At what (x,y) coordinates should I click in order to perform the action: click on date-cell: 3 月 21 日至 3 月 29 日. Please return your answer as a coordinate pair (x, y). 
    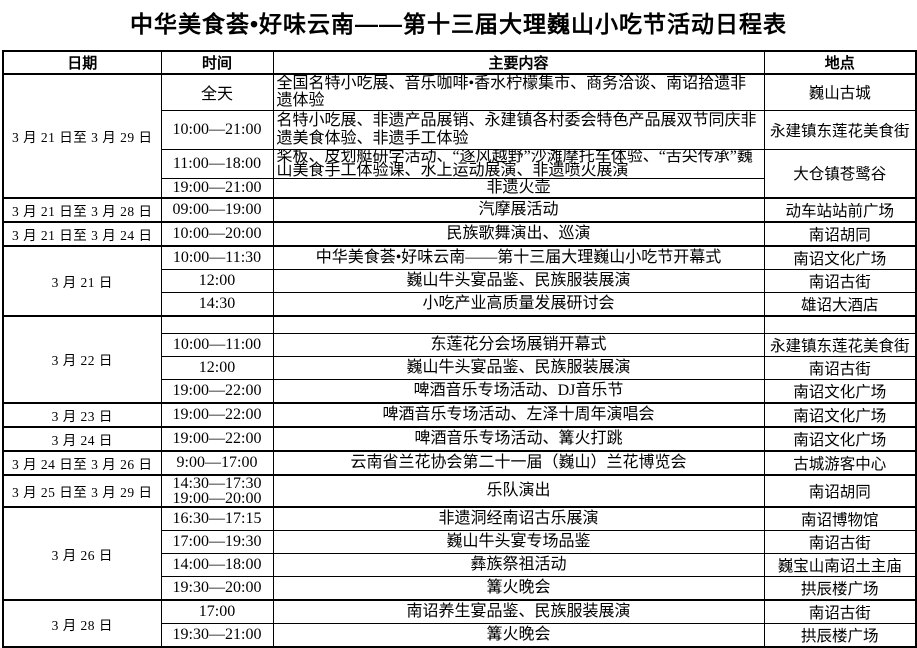
    Looking at the image, I should click on (82, 136).